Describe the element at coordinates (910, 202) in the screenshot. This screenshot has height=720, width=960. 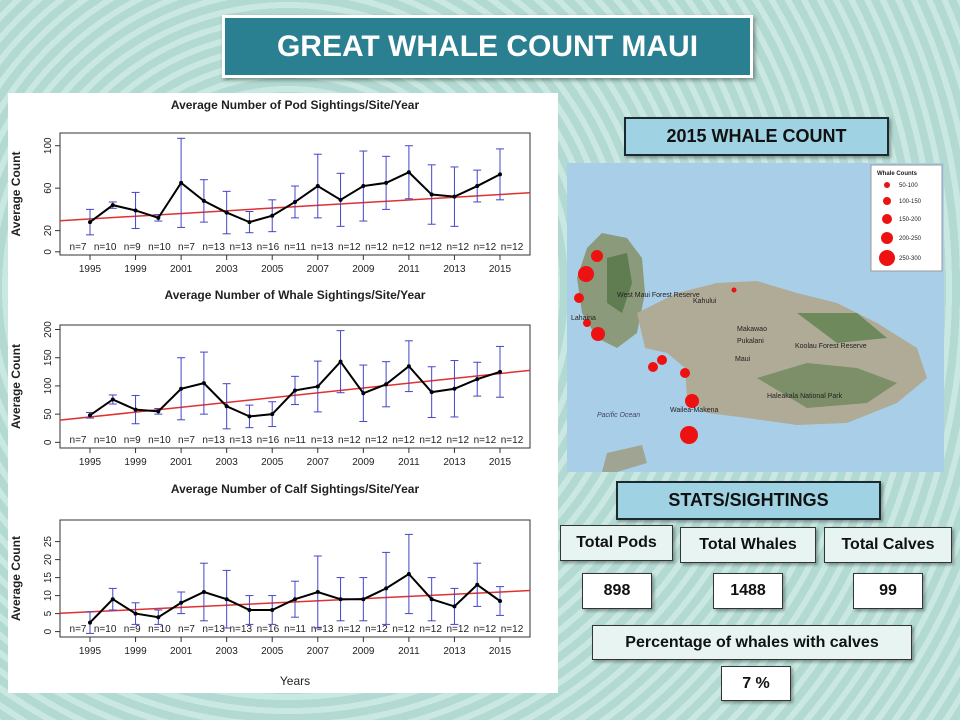
I see `legend-label: 100-150` at that location.